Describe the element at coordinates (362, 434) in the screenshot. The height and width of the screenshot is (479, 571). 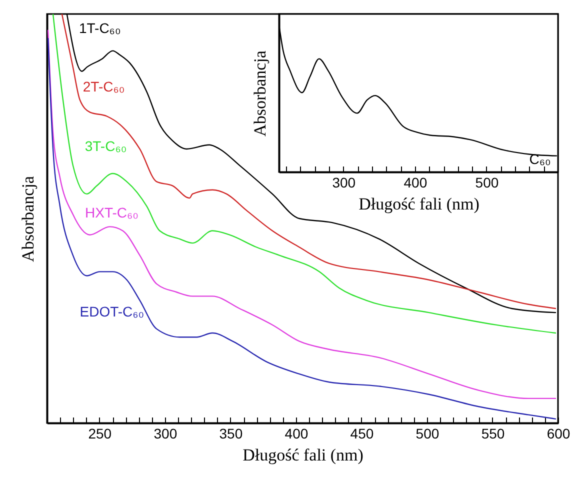
I see `x-tick-label: 450` at that location.